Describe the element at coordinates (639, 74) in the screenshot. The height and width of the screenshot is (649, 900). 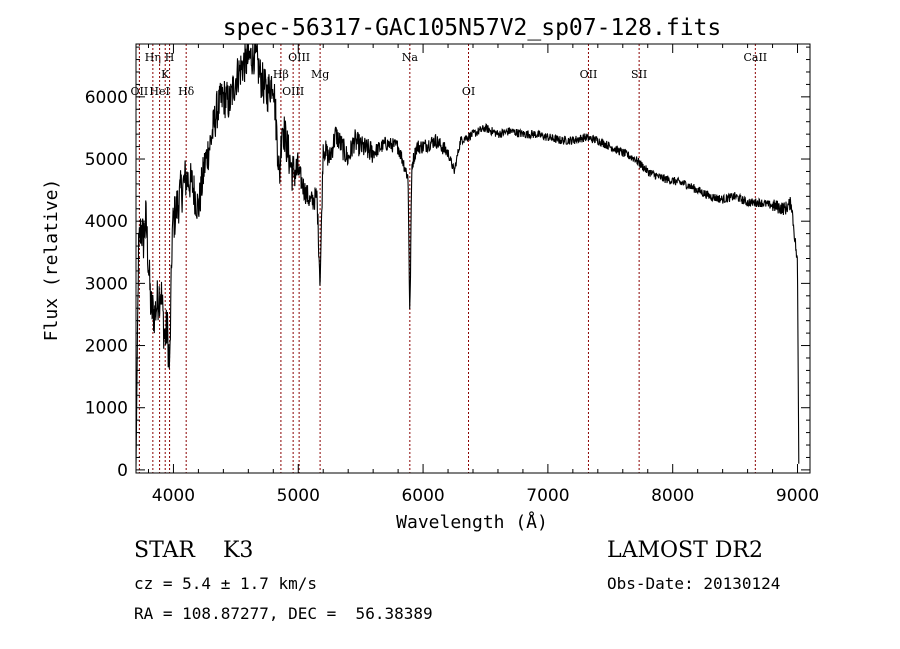
I see `line-label-13: SII` at that location.